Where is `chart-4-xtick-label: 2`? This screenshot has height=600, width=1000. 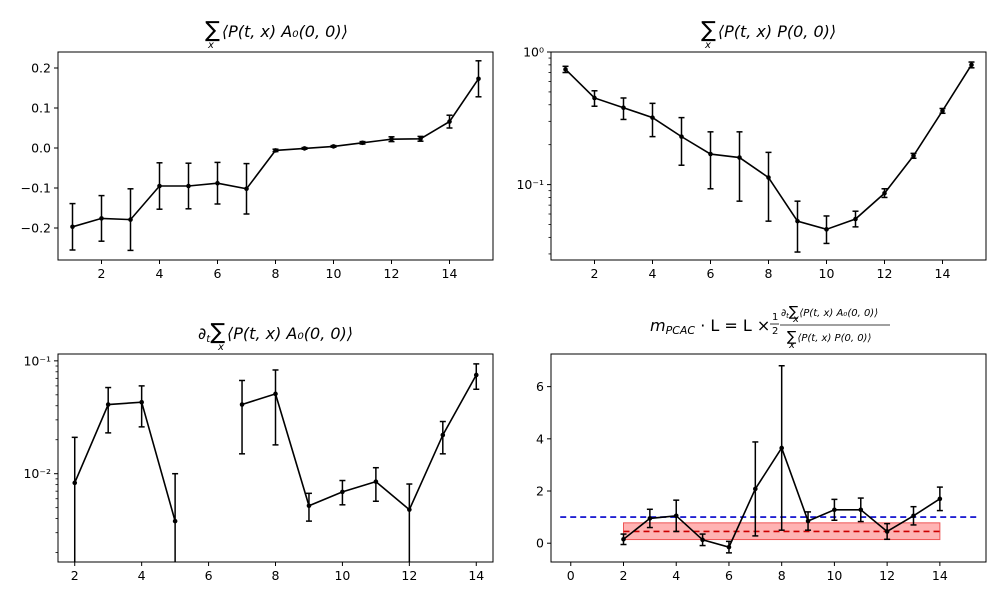
chart-4-xtick-label: 2 is located at coordinates (624, 575).